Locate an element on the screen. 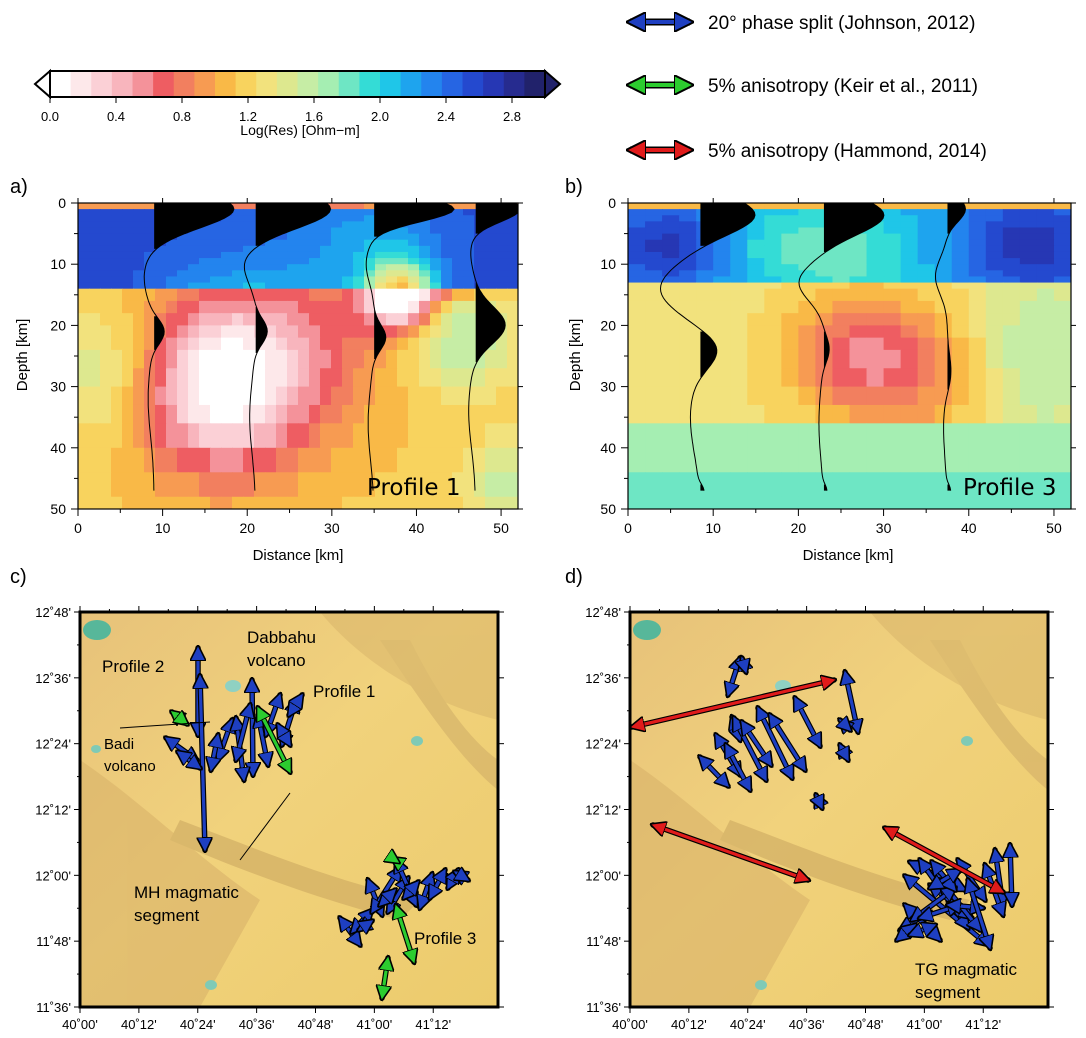  map-c-label-dabbahu-1: Dabbahu is located at coordinates (281, 637).